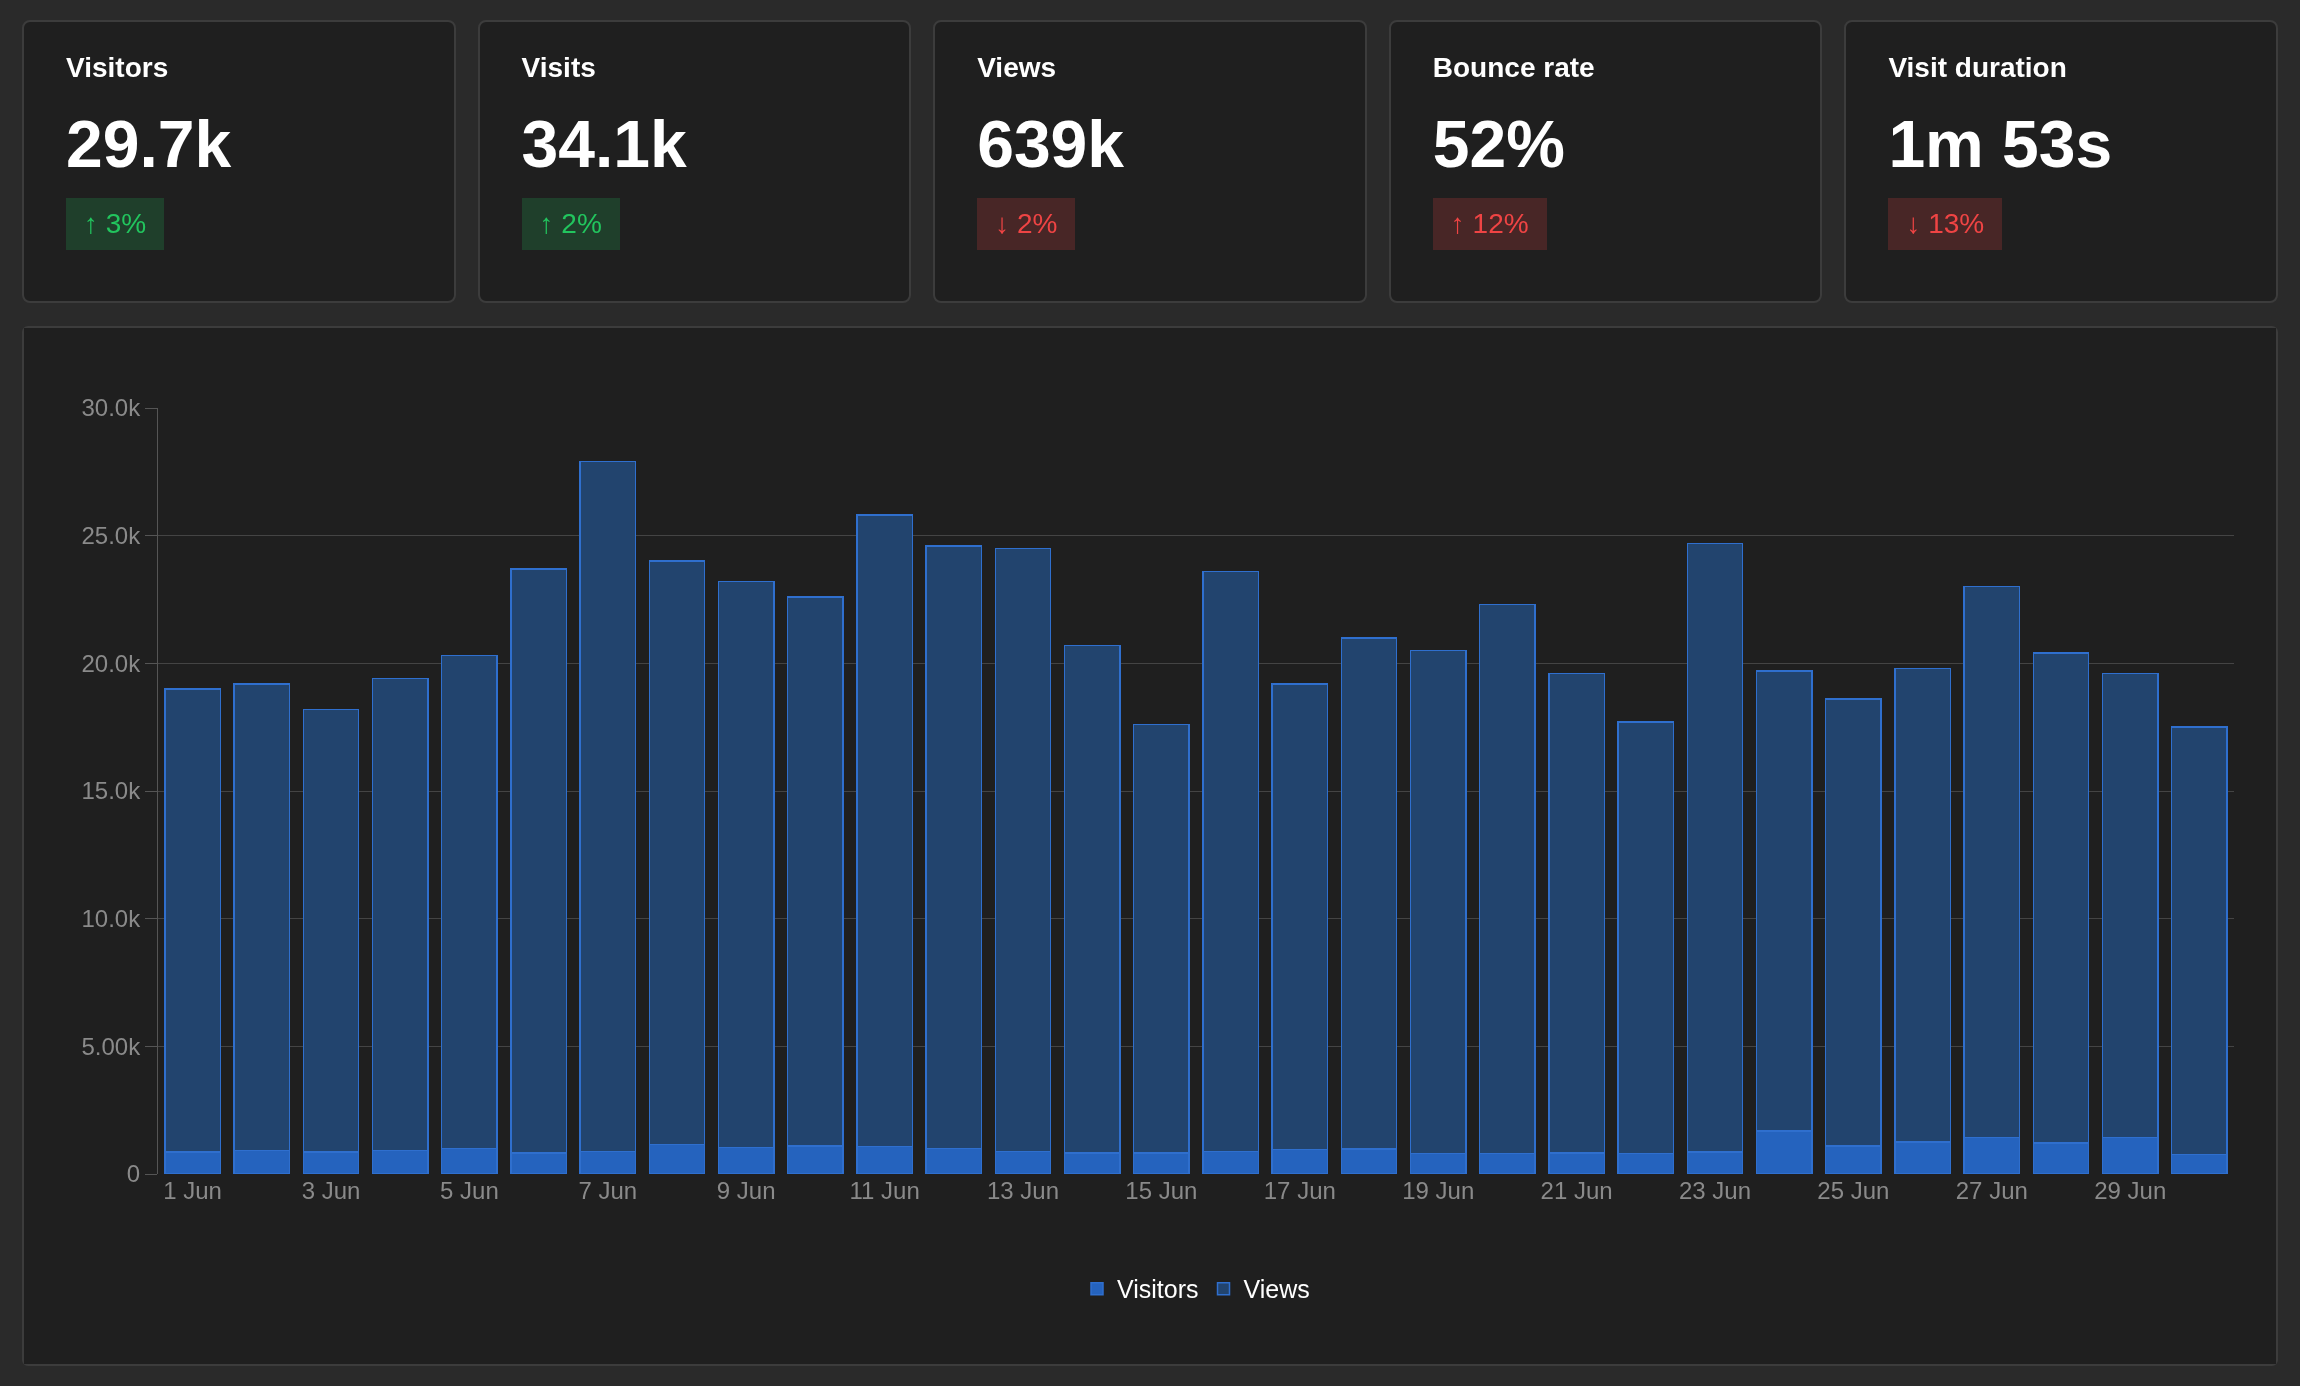 The image size is (2300, 1386). What do you see at coordinates (559, 68) in the screenshot?
I see `category-label: Visits` at bounding box center [559, 68].